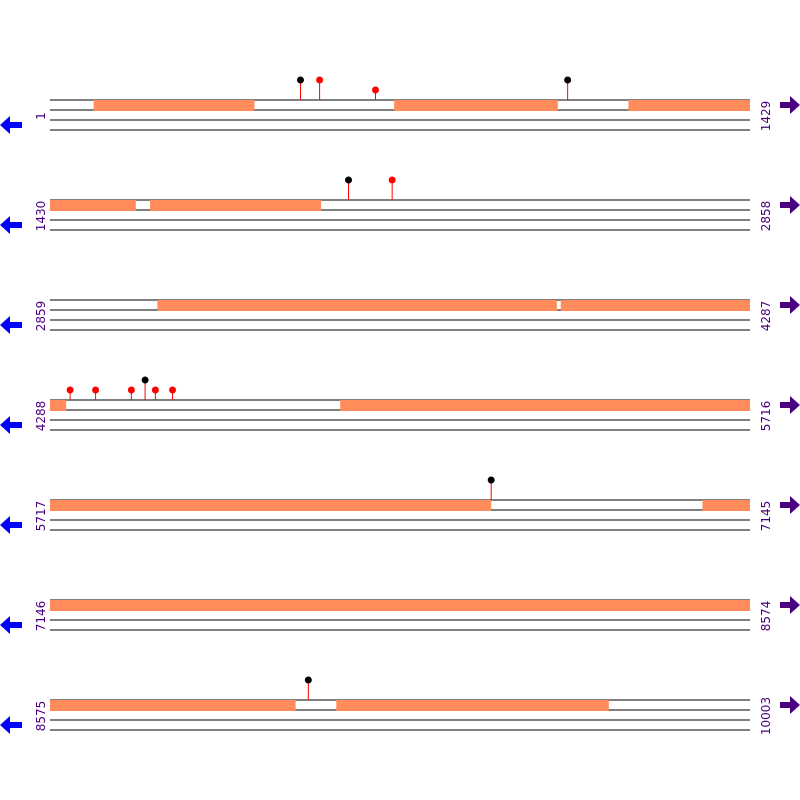  I want to click on end-position-label: 4287, so click(766, 316).